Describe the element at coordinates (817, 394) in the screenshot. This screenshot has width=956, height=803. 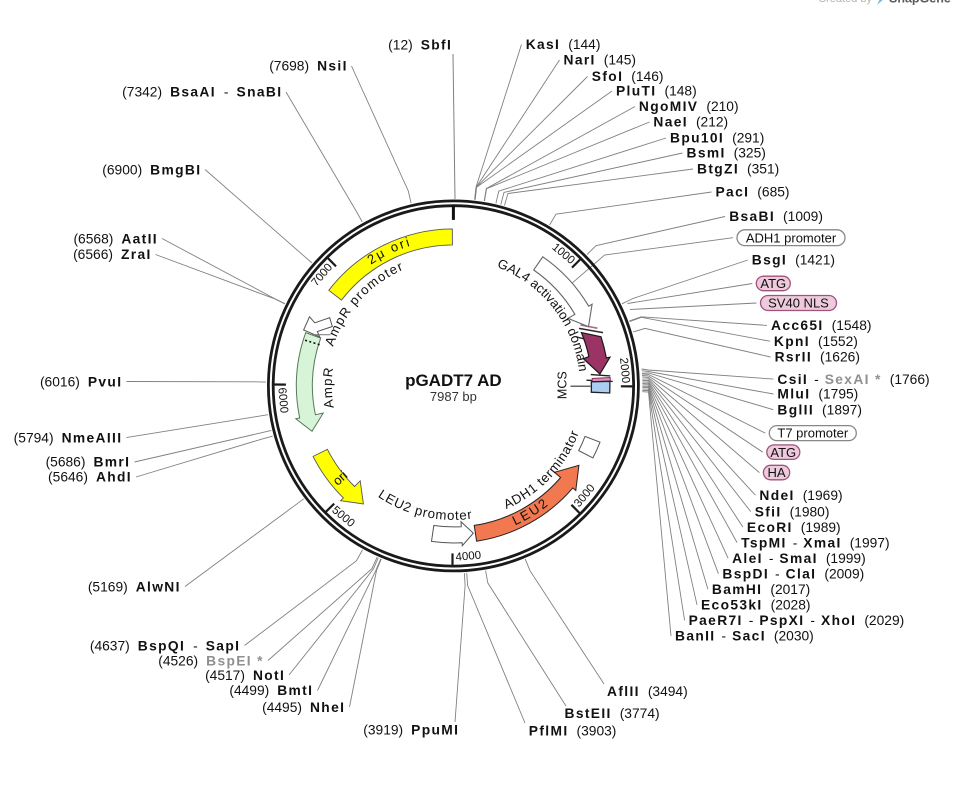
I see `svg-text: MluI(1795)` at that location.